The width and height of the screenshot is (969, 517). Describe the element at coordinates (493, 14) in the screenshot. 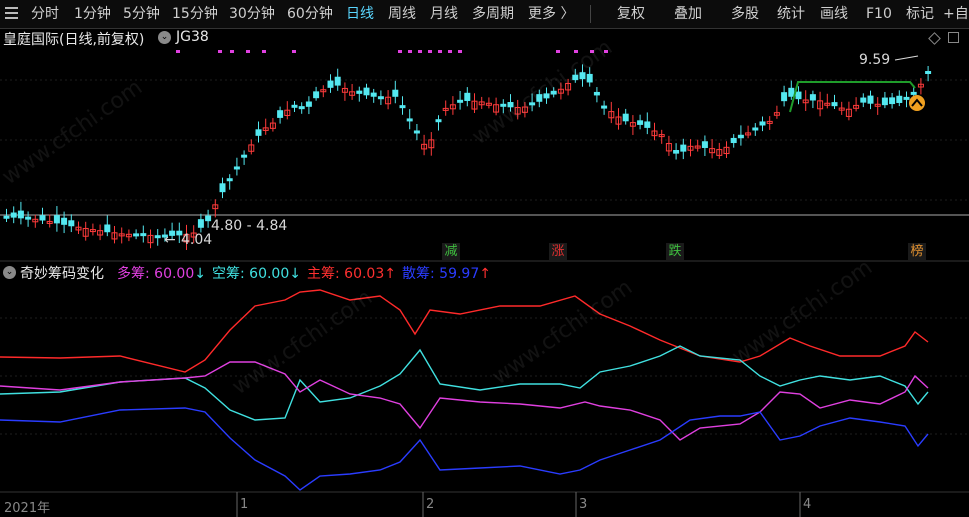

I see `tab-multi-period: 多周期` at that location.